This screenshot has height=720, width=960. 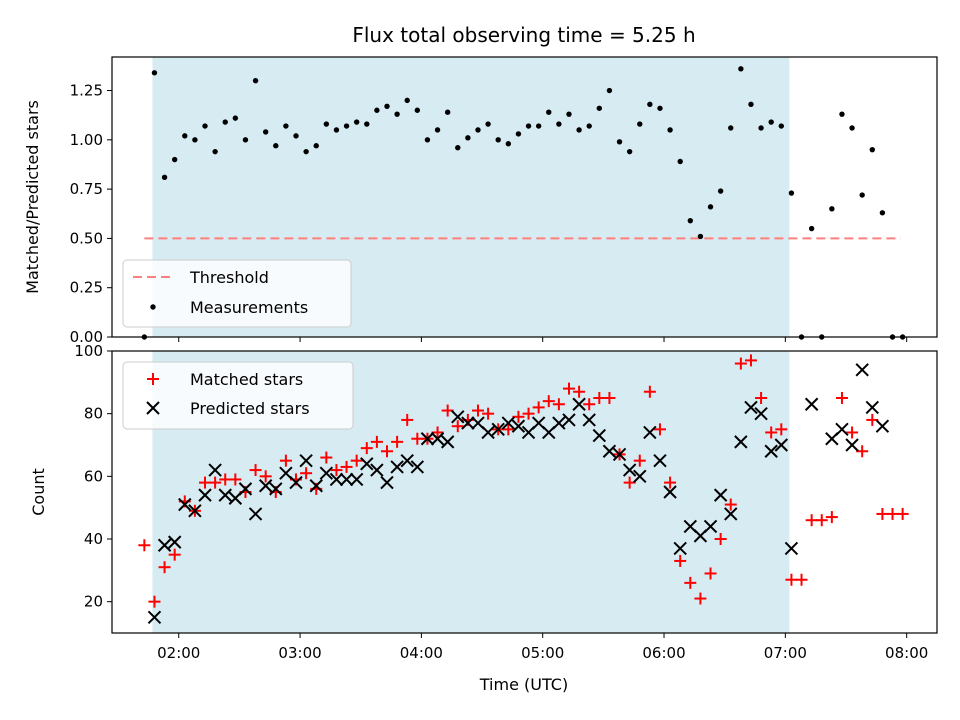 I want to click on top-legend: Threshold Measurements, so click(x=237, y=293).